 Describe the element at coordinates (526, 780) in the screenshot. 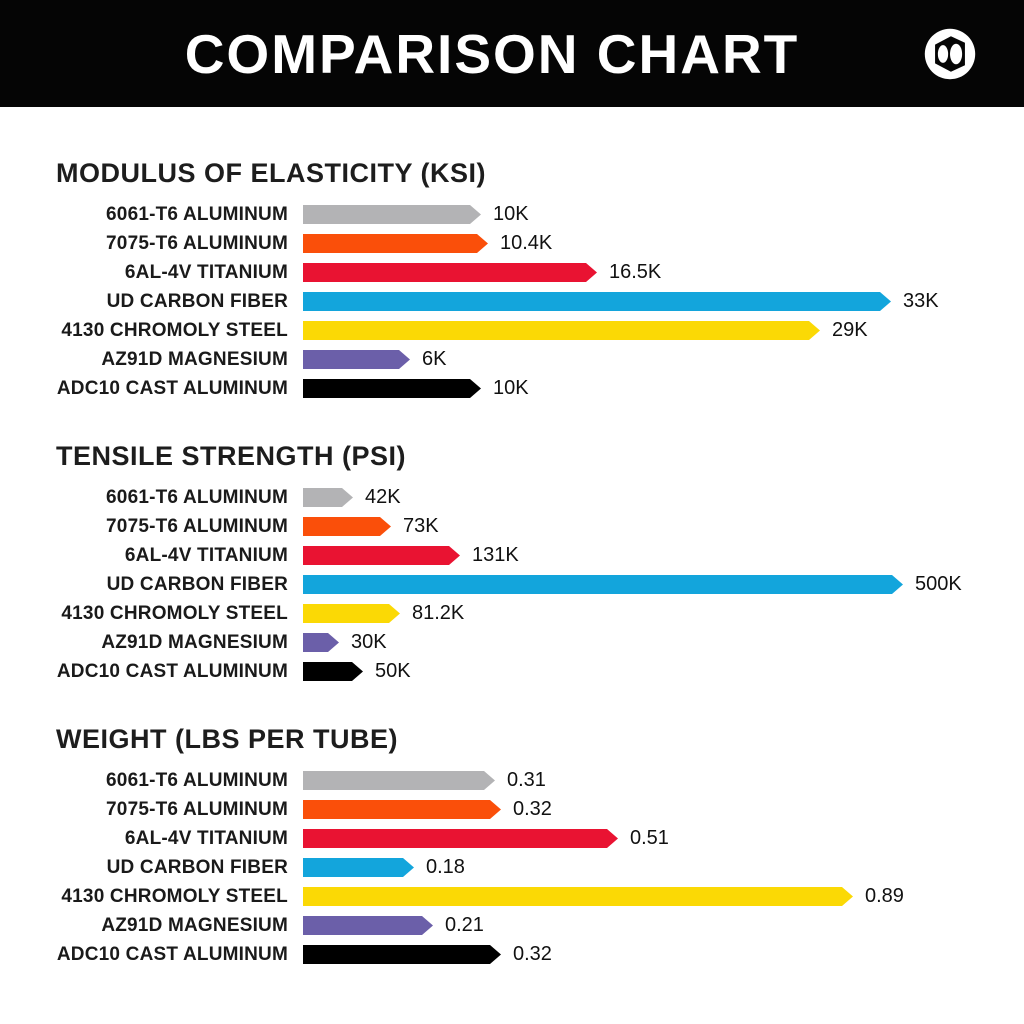

I see `value-label: 0.31` at that location.